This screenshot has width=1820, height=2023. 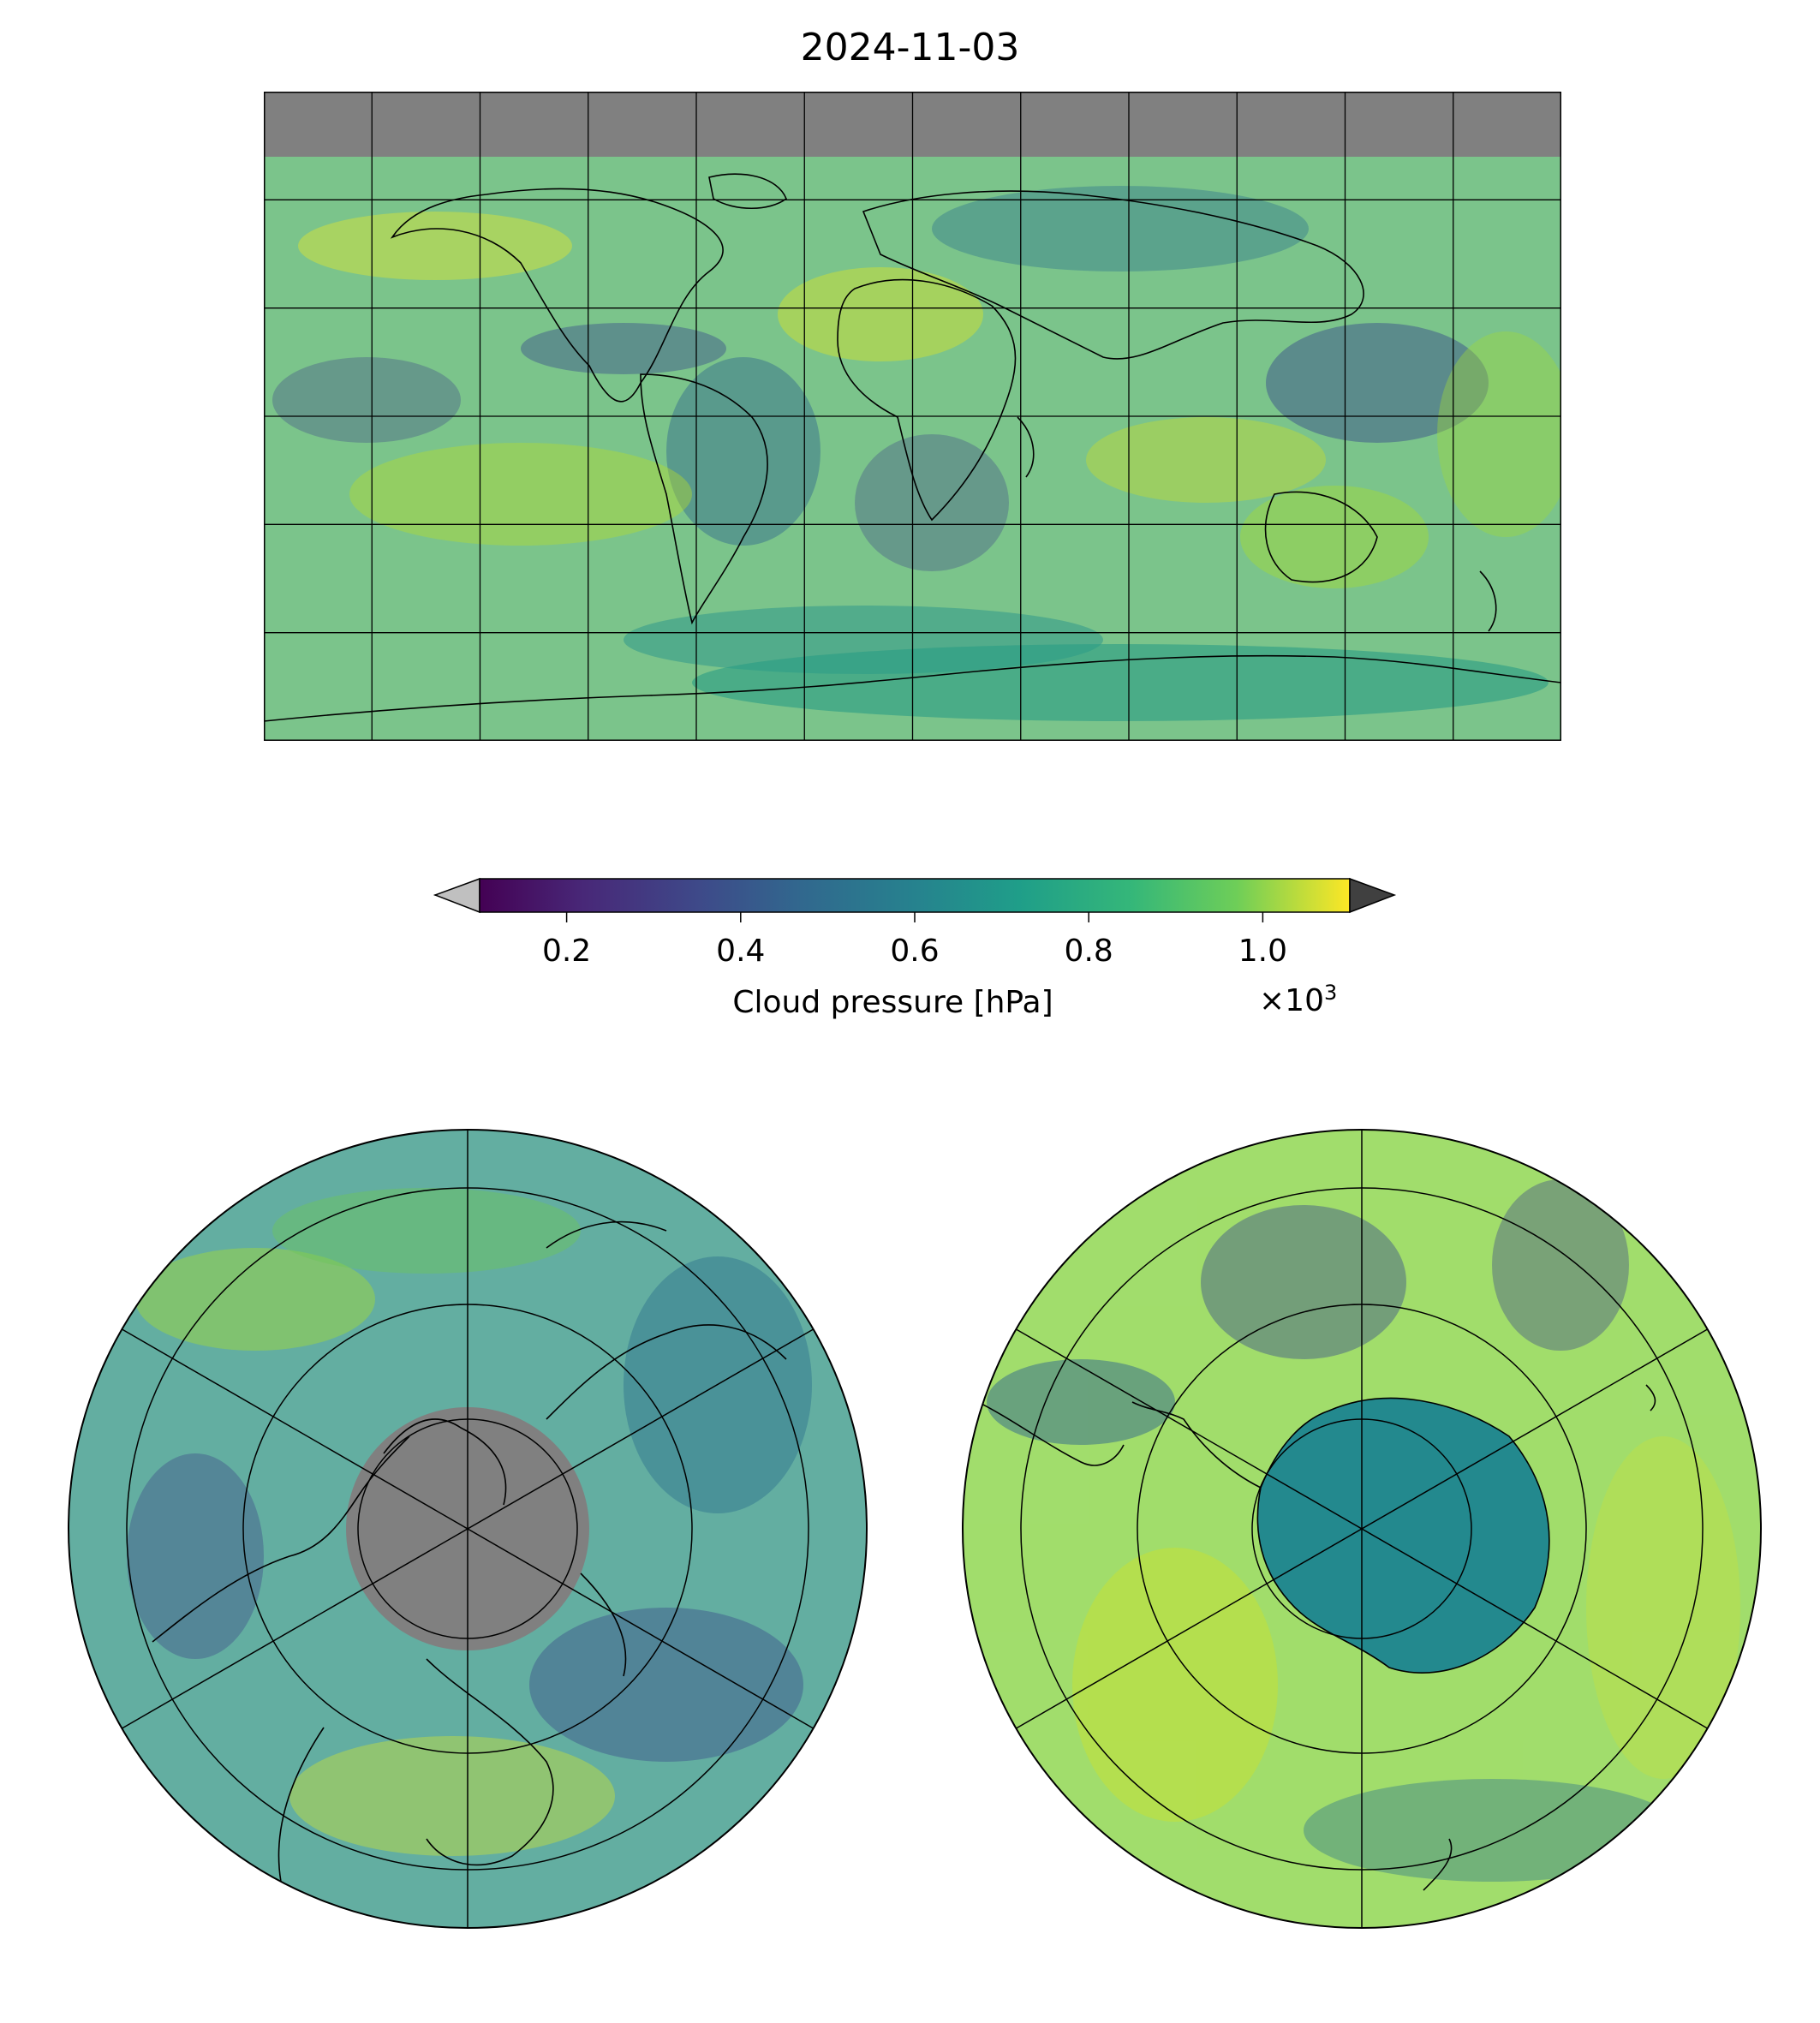 What do you see at coordinates (741, 951) in the screenshot?
I see `colorbar-tick-label: 0.4` at bounding box center [741, 951].